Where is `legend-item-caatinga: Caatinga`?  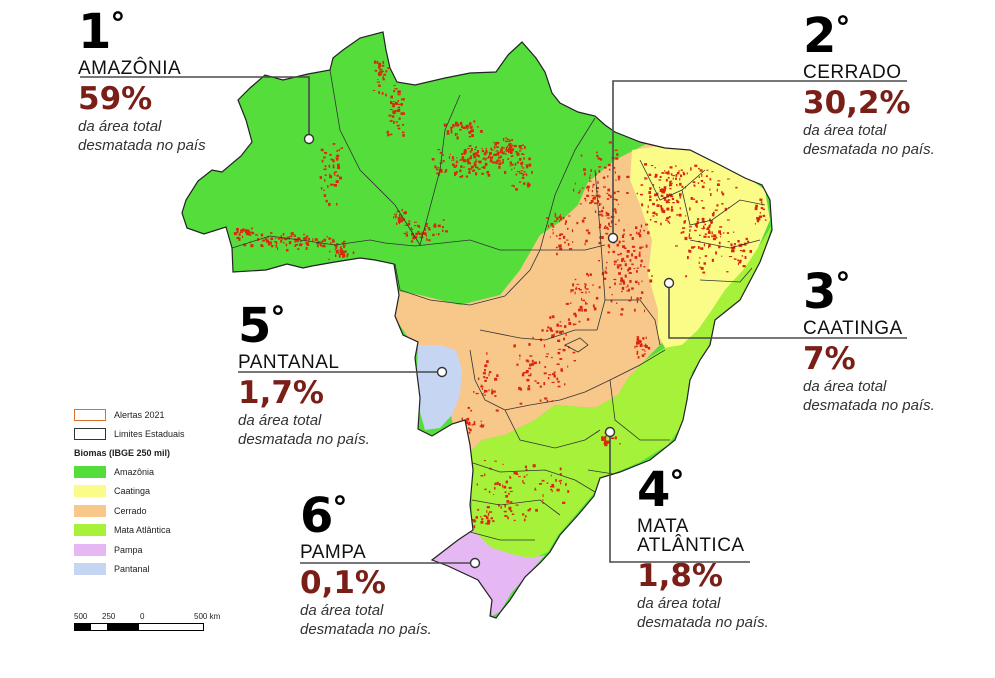 legend-item-caatinga: Caatinga is located at coordinates (129, 492).